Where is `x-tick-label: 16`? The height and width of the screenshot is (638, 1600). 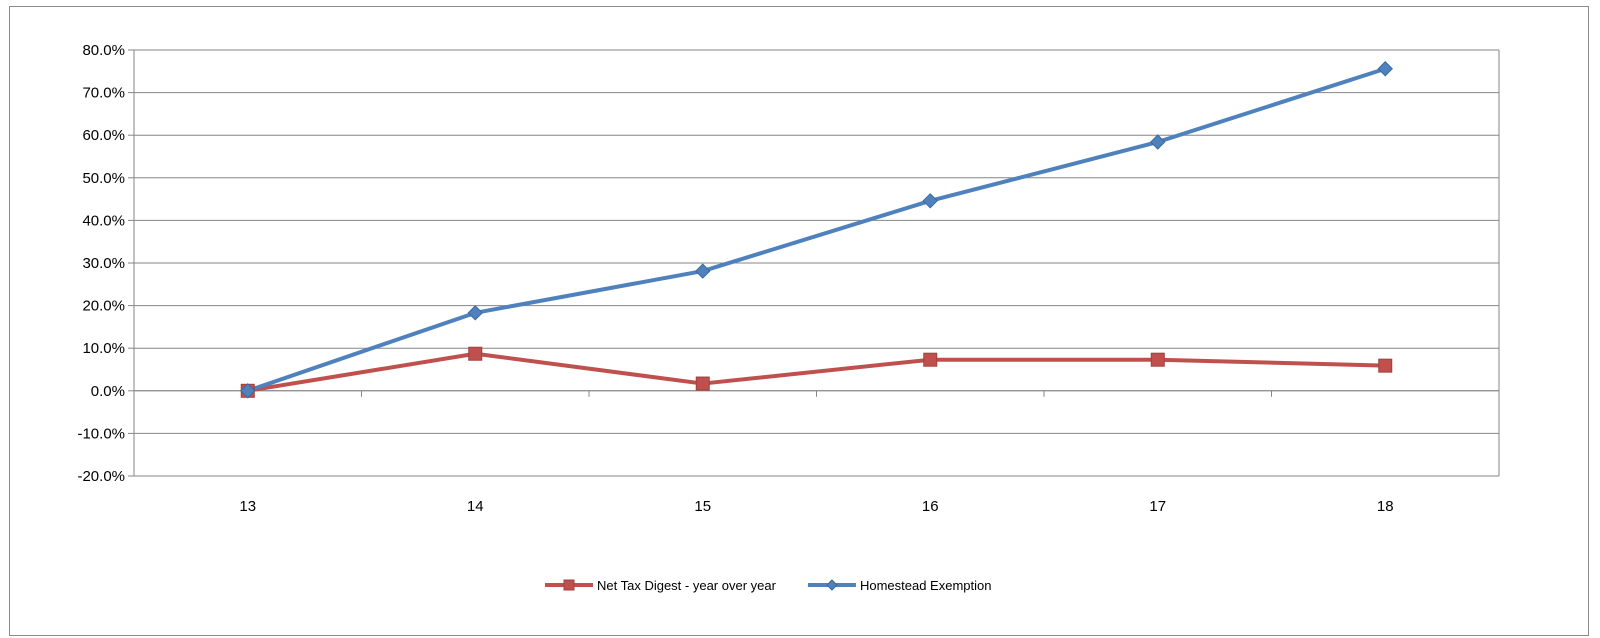 x-tick-label: 16 is located at coordinates (930, 506).